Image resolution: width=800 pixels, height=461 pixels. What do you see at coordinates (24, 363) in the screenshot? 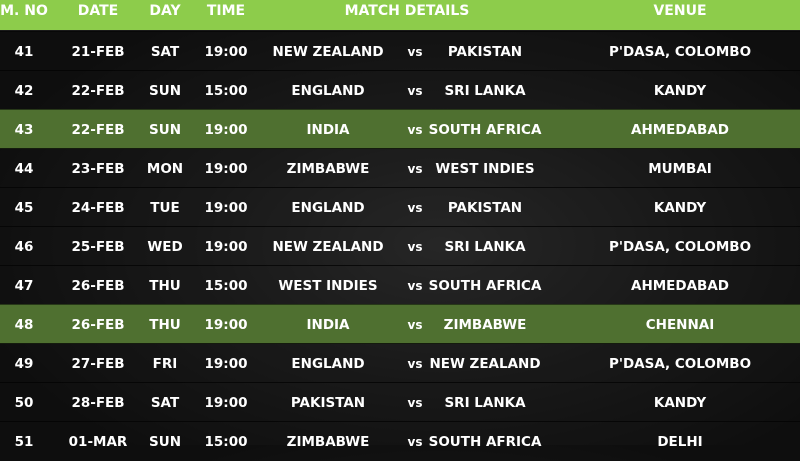
I see `match-number: 49` at bounding box center [24, 363].